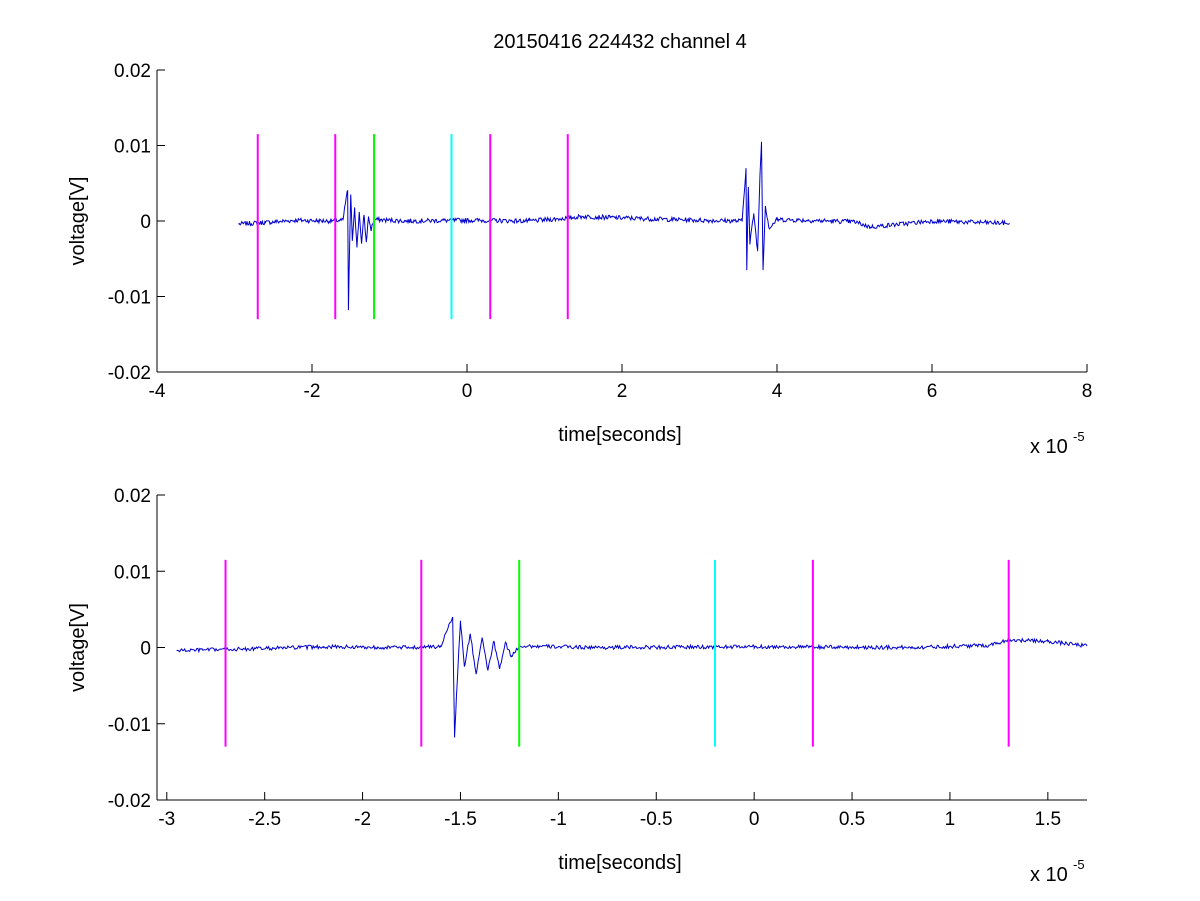 The image size is (1200, 901). I want to click on x-tick-label: 1.5, so click(1048, 819).